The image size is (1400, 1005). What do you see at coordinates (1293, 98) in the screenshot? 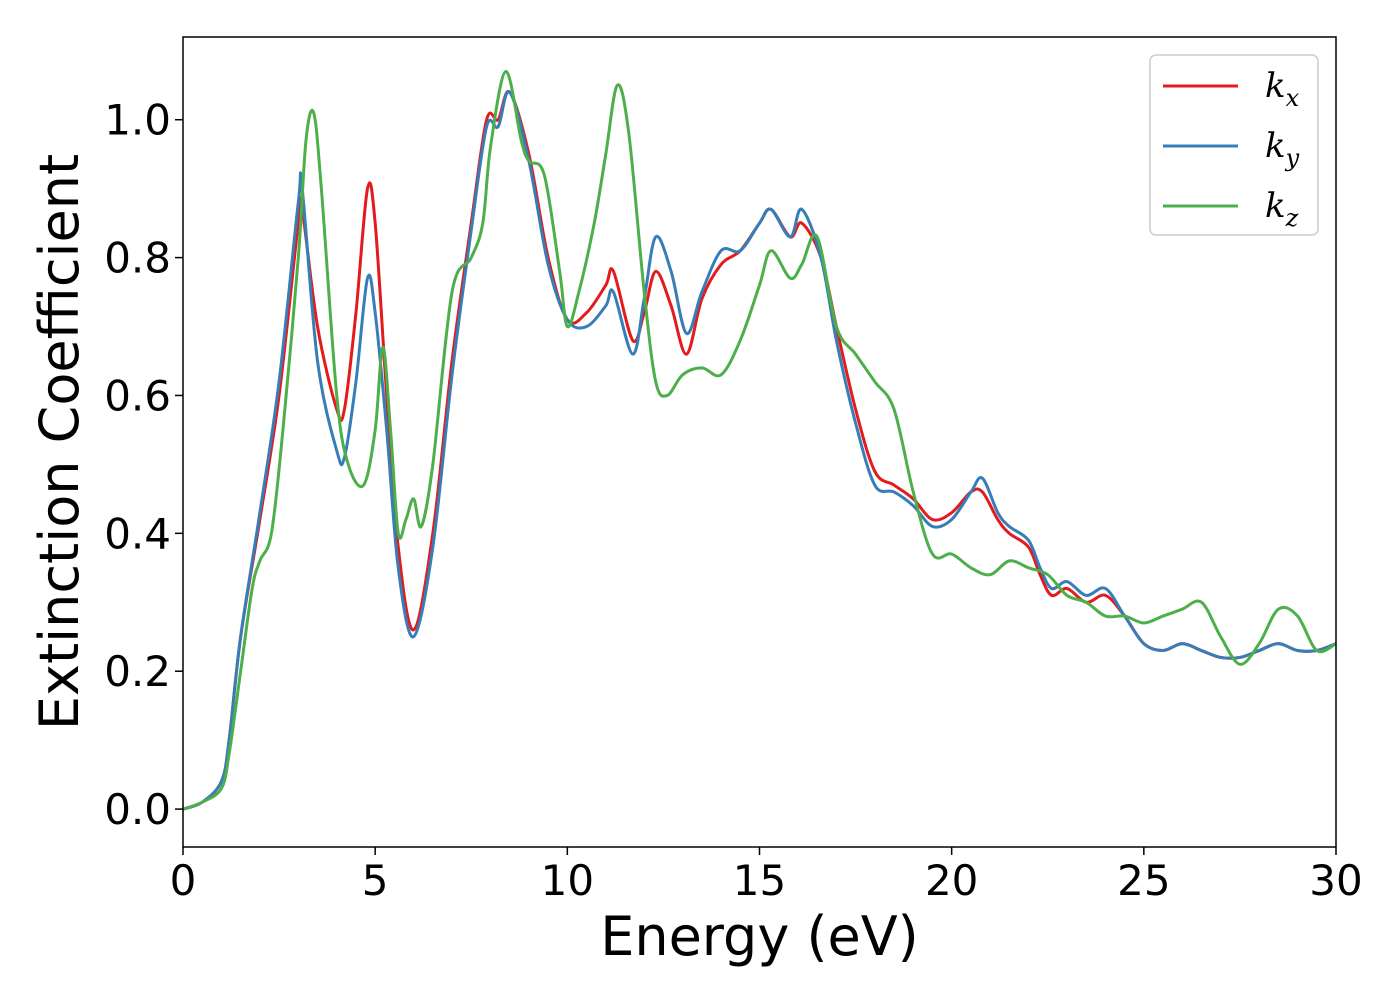
I see `legend-subscript-x: x` at bounding box center [1293, 98].